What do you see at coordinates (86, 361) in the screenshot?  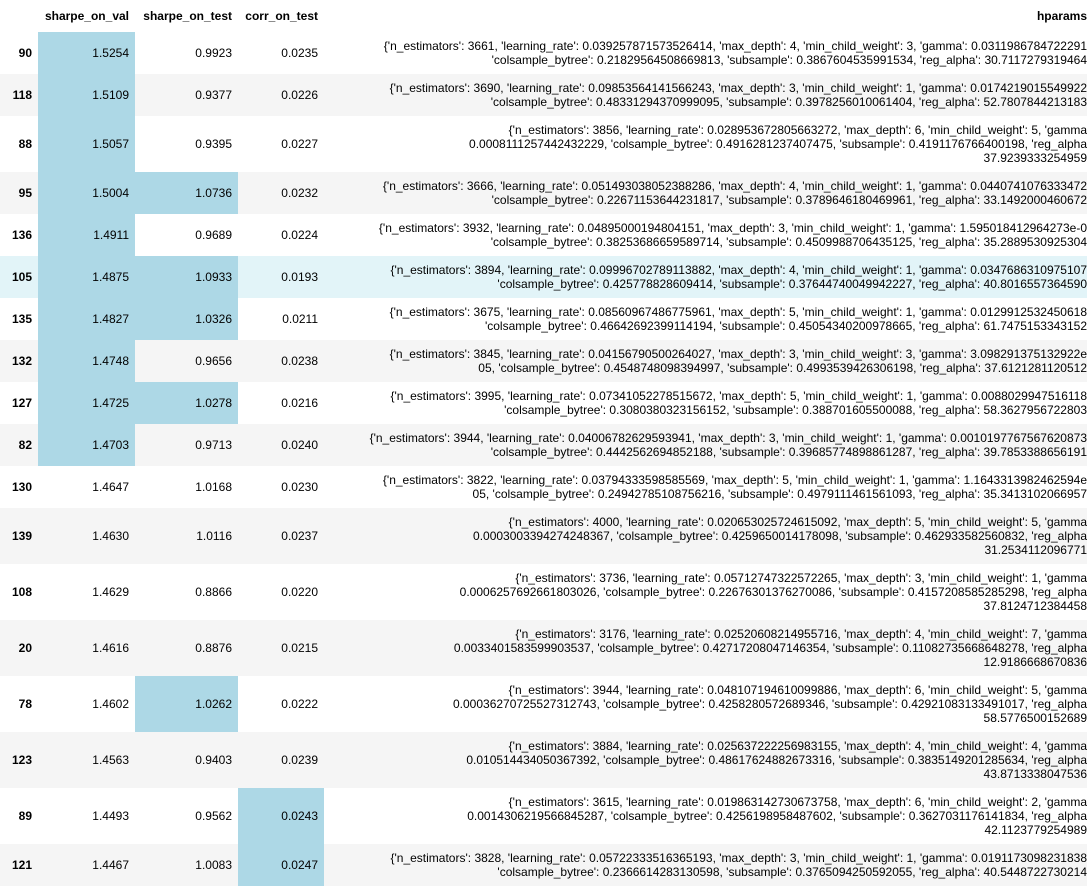 I see `cell: 1.4748` at bounding box center [86, 361].